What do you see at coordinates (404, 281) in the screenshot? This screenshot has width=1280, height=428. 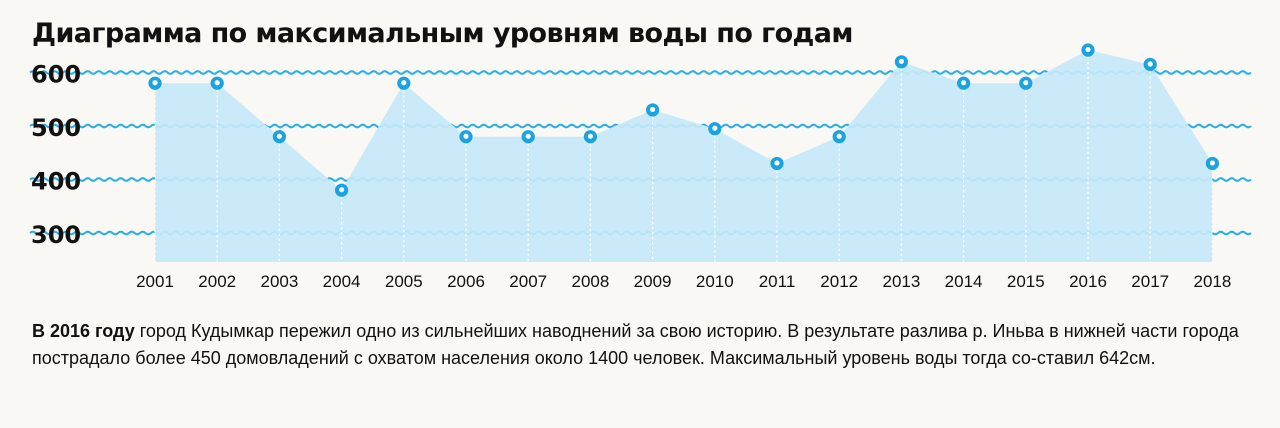 I see `x-tick-2005: 2005` at bounding box center [404, 281].